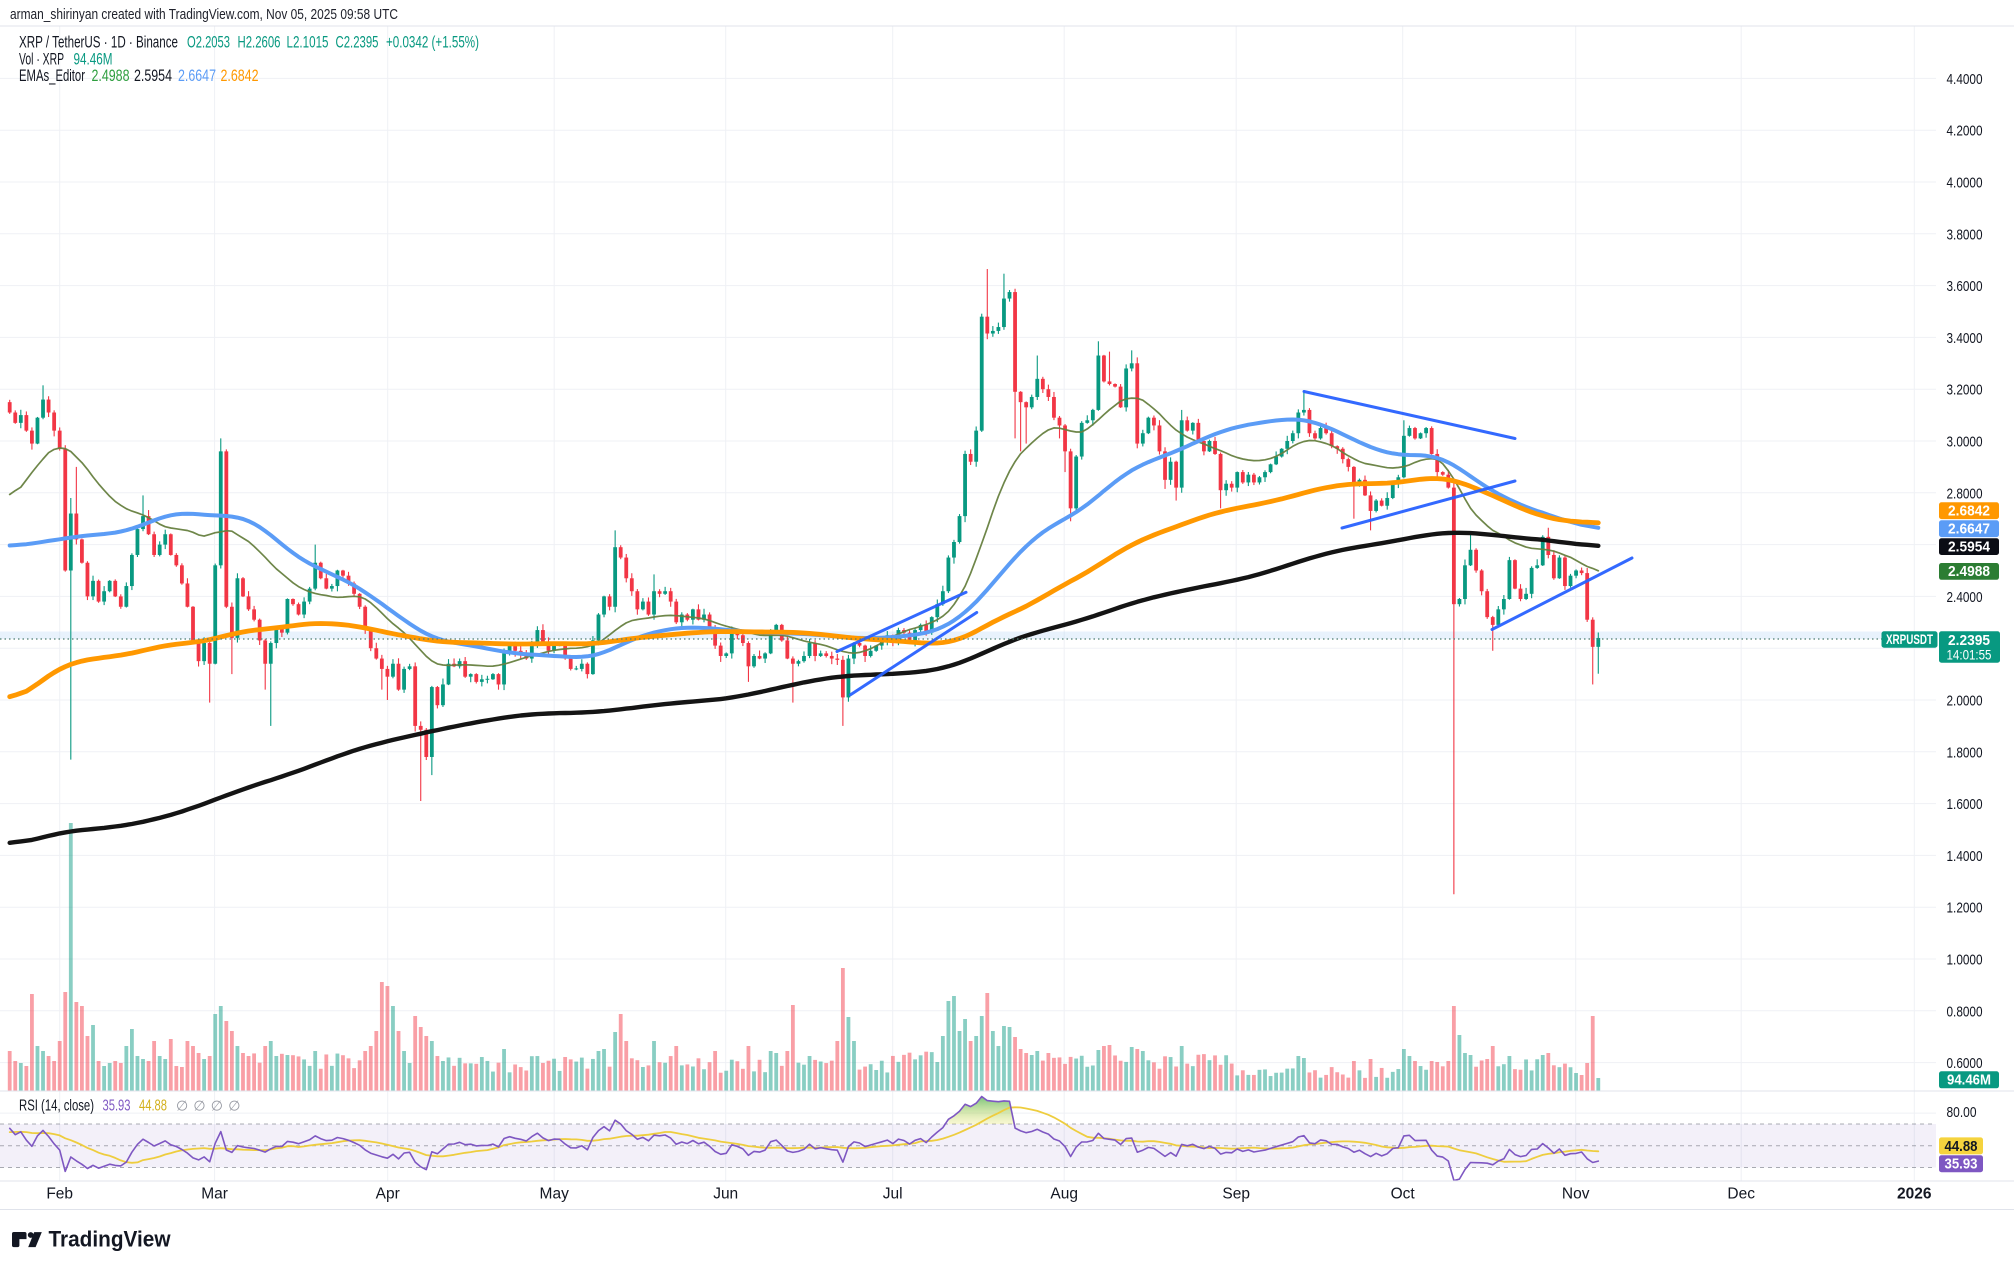 This screenshot has height=1269, width=2014. Describe the element at coordinates (1741, 1194) in the screenshot. I see `svg-text: Dec` at that location.